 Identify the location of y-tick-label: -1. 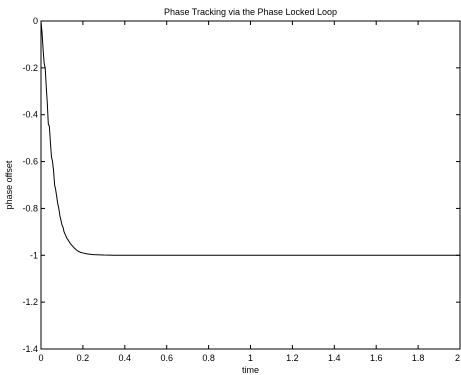
(34, 255).